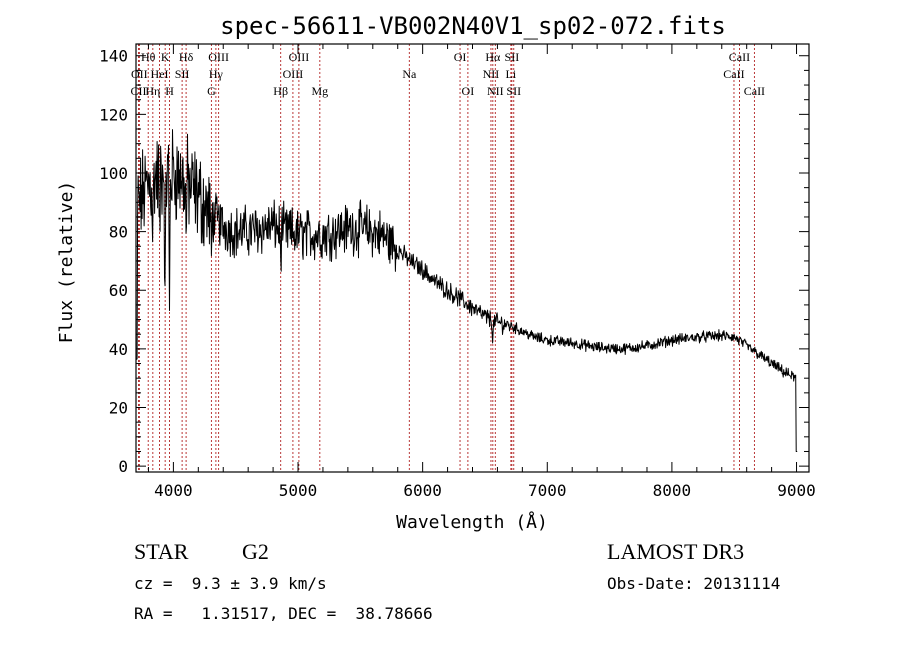 This screenshot has width=900, height=649. Describe the element at coordinates (165, 57) in the screenshot. I see `spectral-line-label: K` at that location.